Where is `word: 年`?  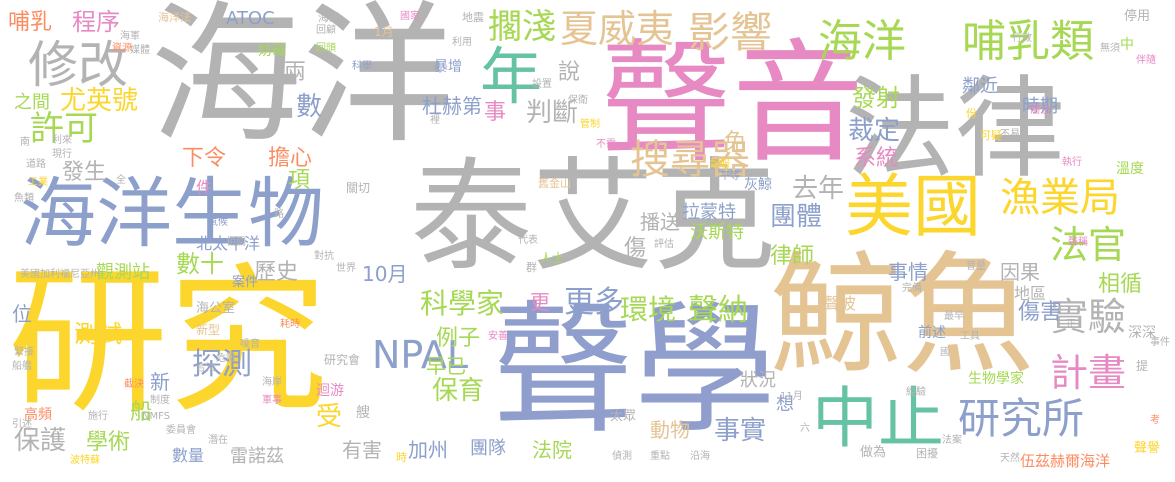 word: 年 is located at coordinates (511, 76).